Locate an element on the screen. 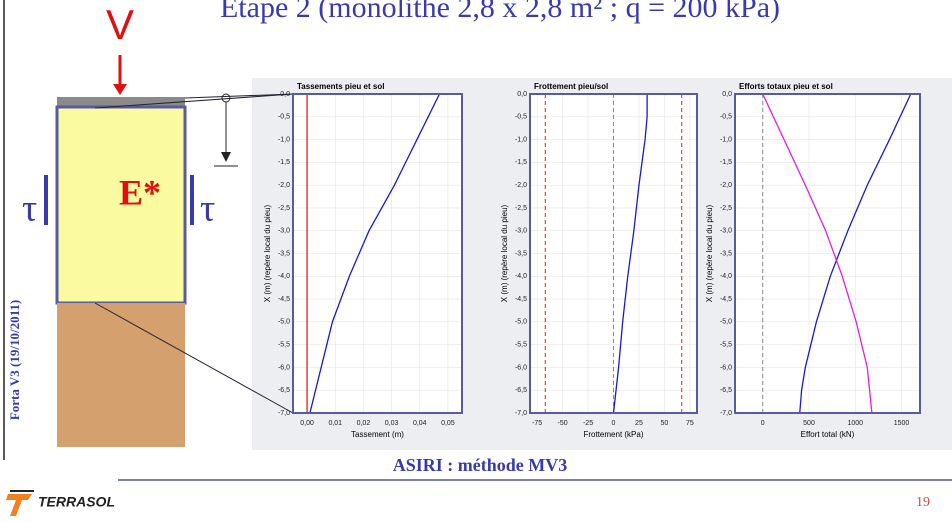 The width and height of the screenshot is (952, 522). logo: TERRASOL is located at coordinates (76, 502).